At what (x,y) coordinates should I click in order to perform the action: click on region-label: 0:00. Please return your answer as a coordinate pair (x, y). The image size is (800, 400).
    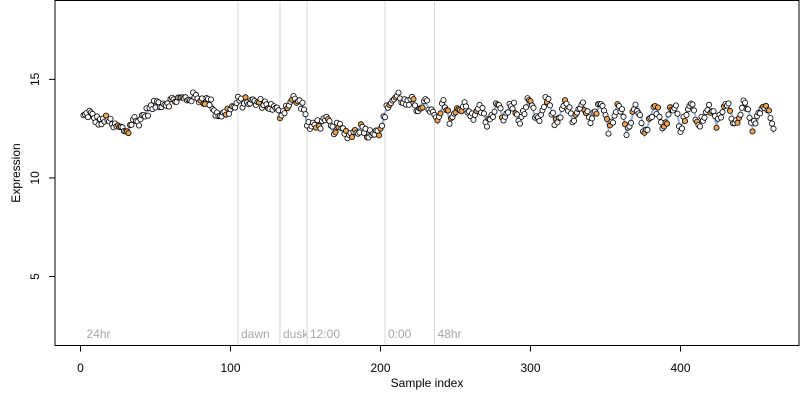
    Looking at the image, I should click on (400, 334).